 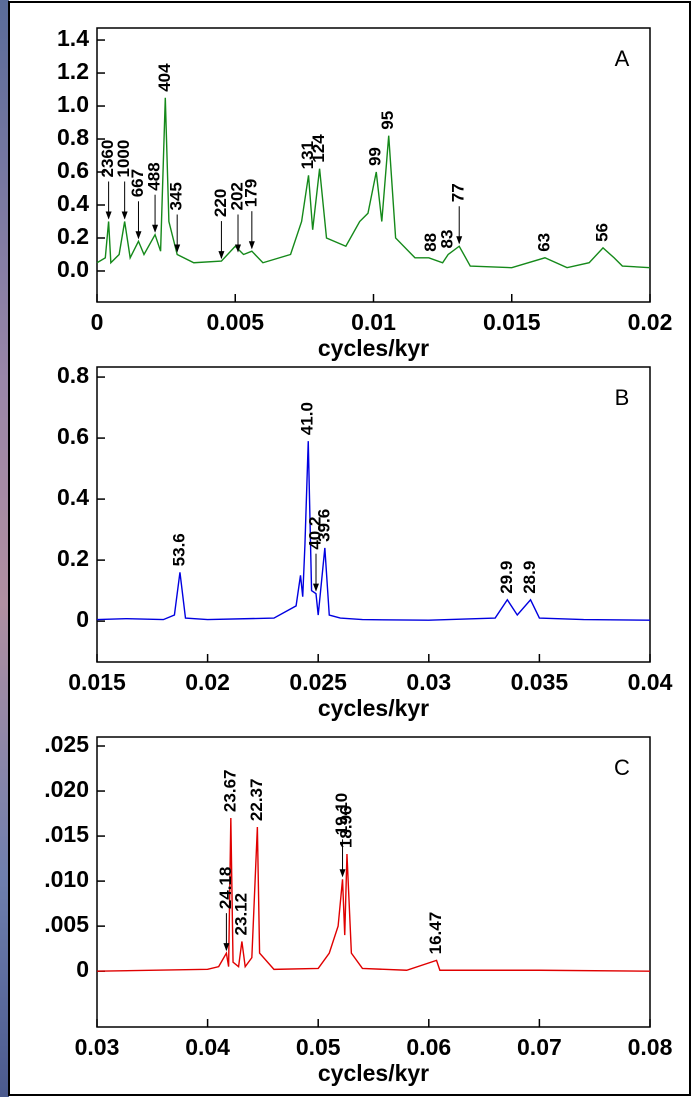 What do you see at coordinates (240, 914) in the screenshot?
I see `peak-label: 23.12` at bounding box center [240, 914].